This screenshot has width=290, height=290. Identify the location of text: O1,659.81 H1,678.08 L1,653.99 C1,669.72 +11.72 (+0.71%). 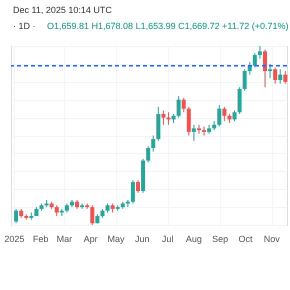
(168, 26).